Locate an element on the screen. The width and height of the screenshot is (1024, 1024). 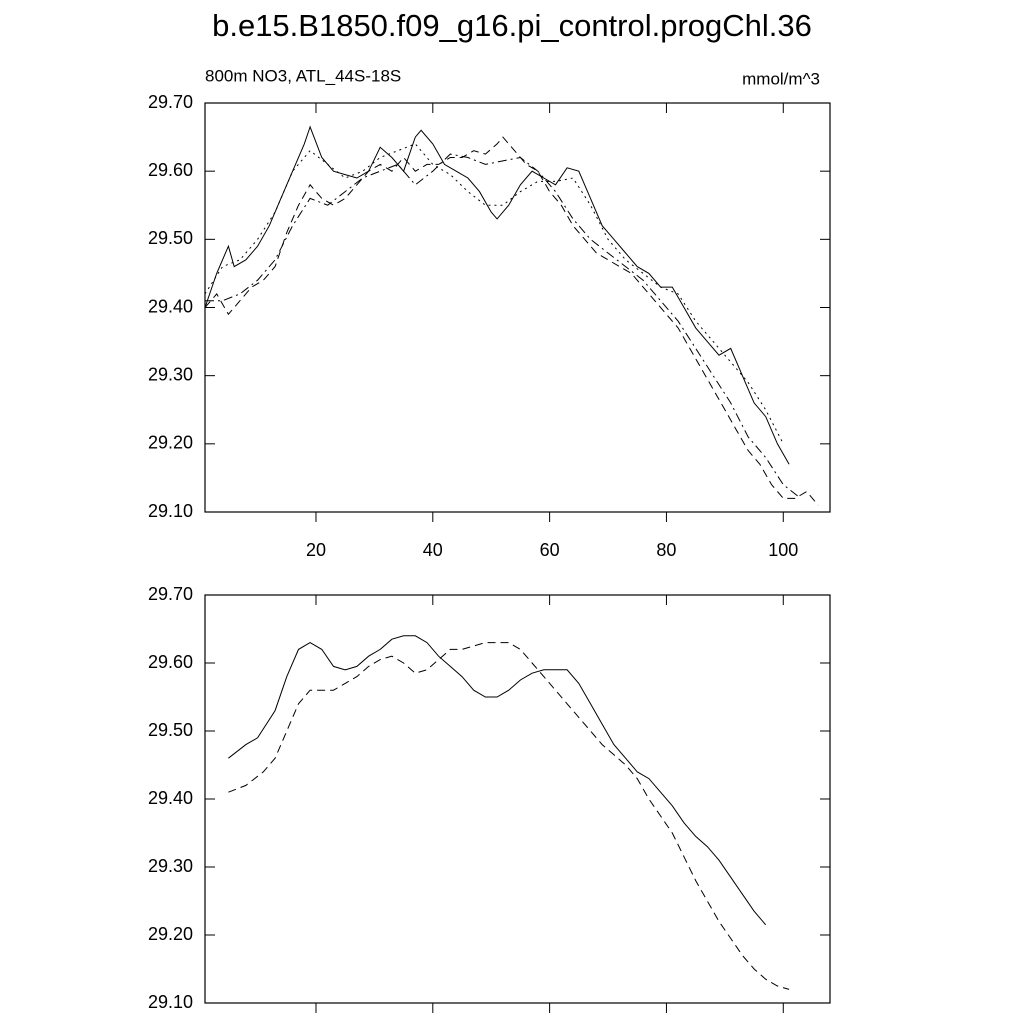
x-tick-label: 20 is located at coordinates (316, 550).